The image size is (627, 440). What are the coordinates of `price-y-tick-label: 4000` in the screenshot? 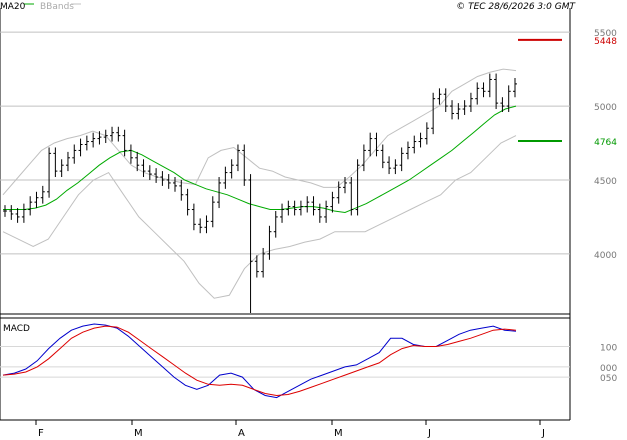 It's located at (605, 256).